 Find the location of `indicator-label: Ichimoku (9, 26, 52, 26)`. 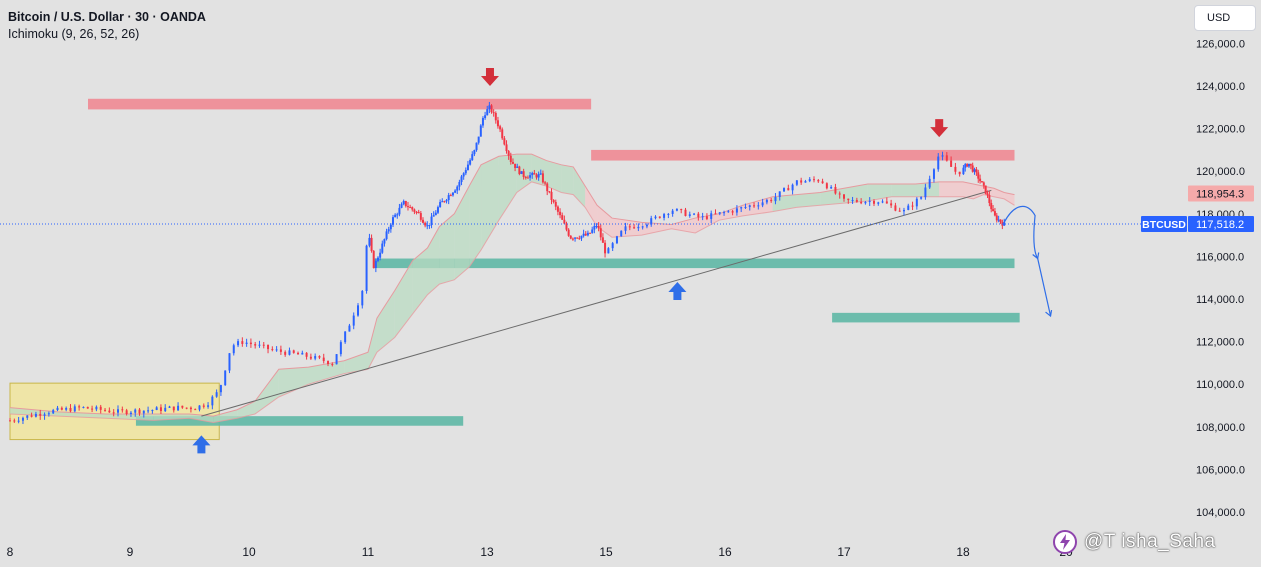

indicator-label: Ichimoku (9, 26, 52, 26) is located at coordinates (74, 34).